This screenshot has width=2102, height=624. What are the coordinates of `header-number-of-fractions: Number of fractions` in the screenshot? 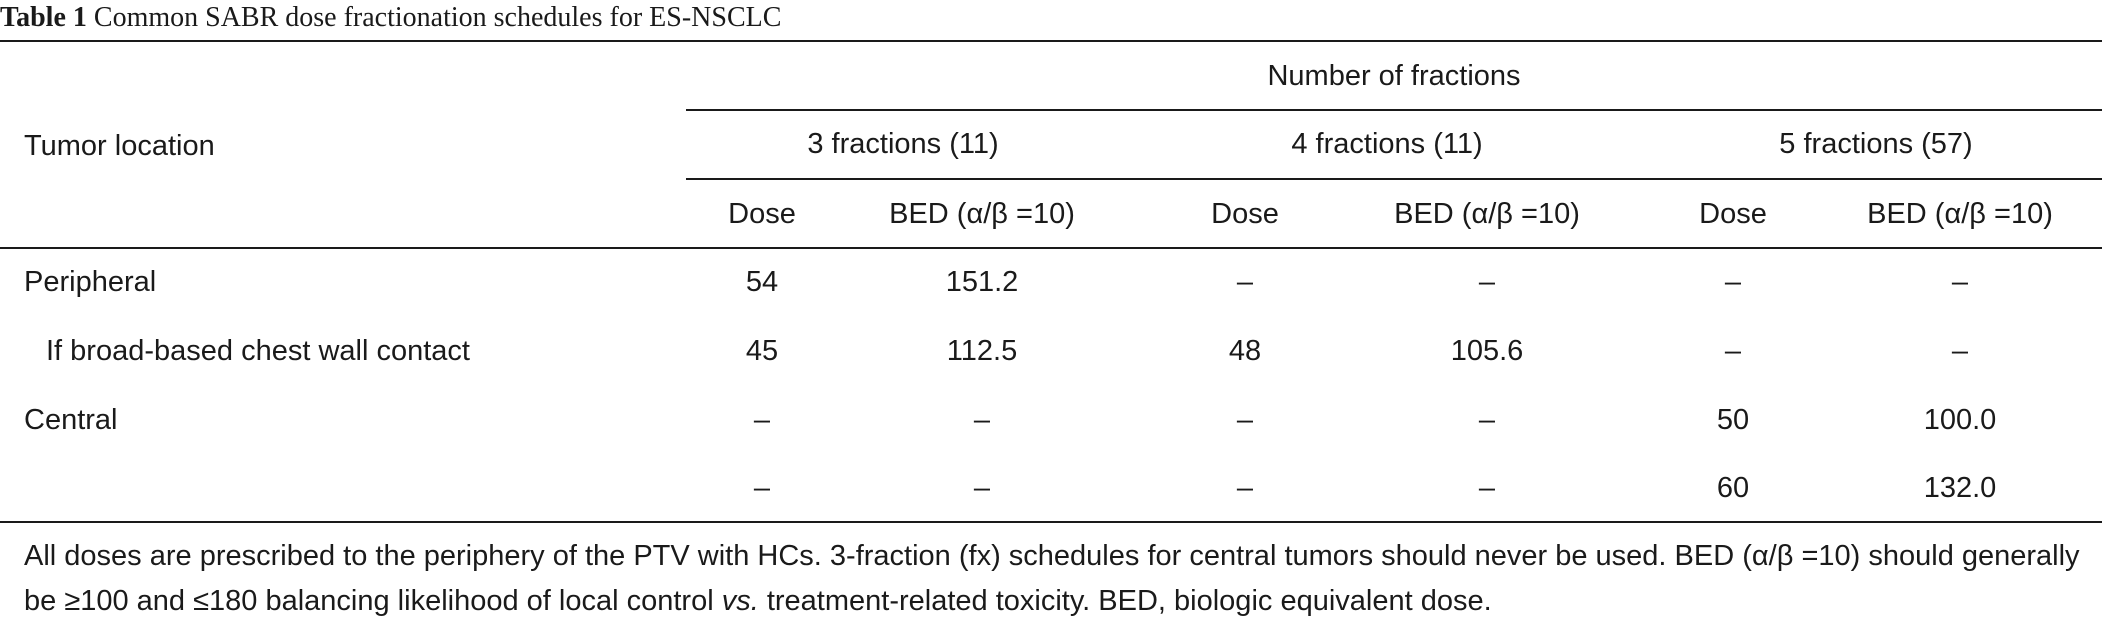 It's located at (1394, 76).